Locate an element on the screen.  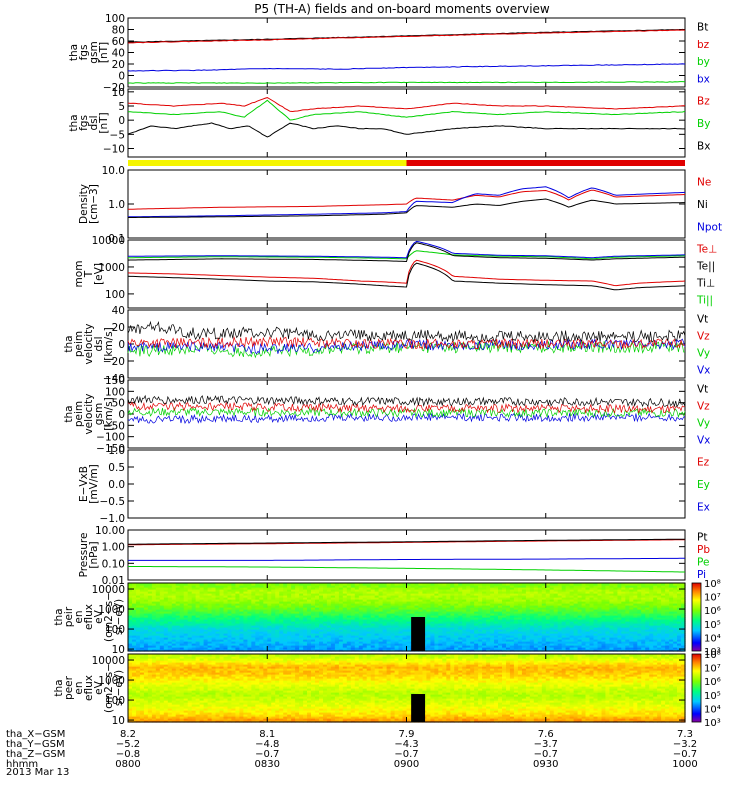
legend-entry: Ey is located at coordinates (703, 485).